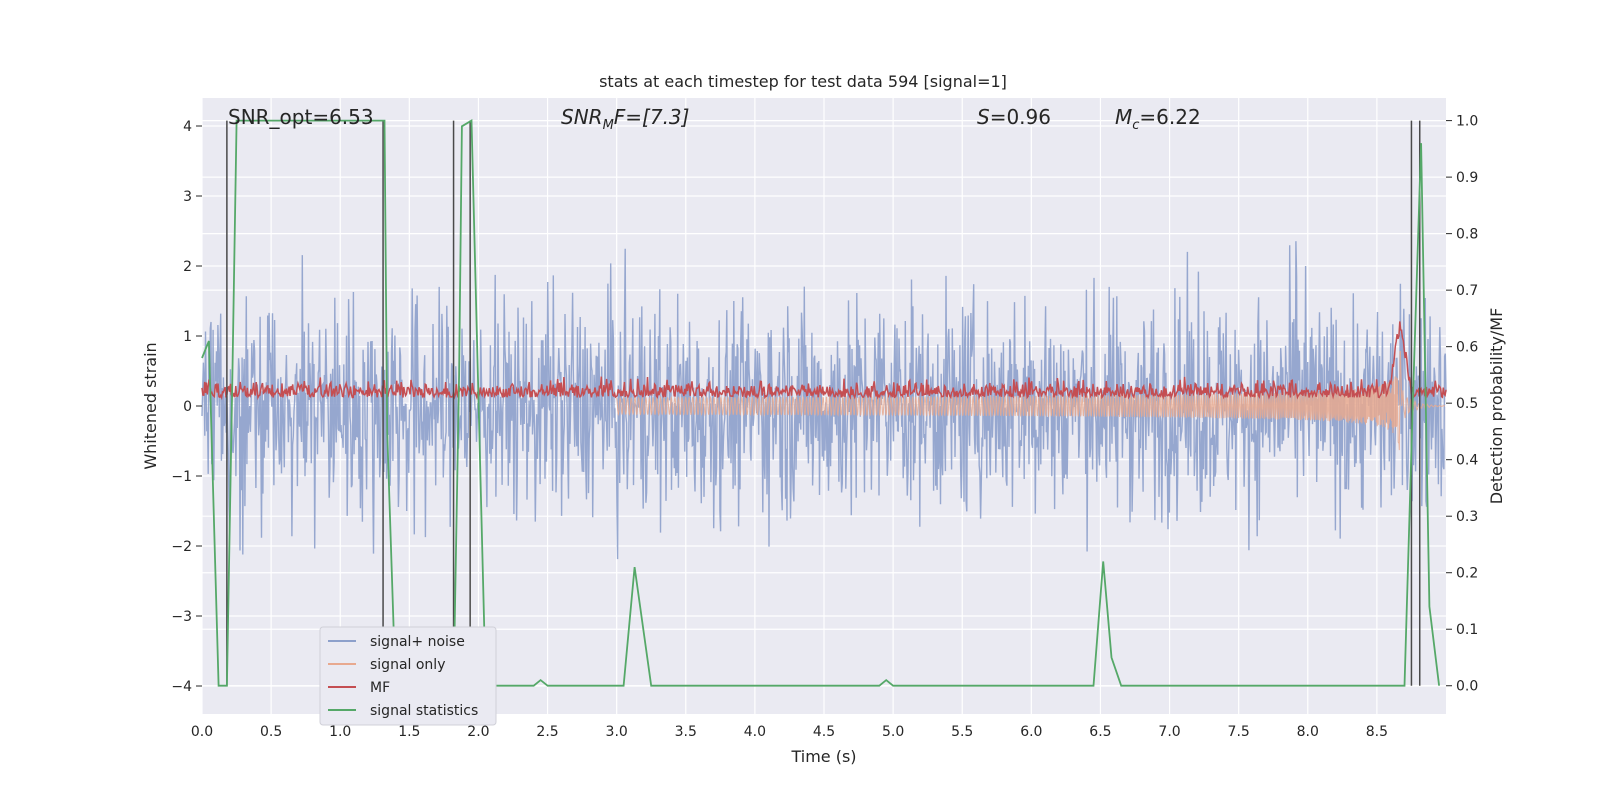 This screenshot has width=1600, height=800. I want to click on snr-mf-rest: F=[7.3], so click(652, 117).